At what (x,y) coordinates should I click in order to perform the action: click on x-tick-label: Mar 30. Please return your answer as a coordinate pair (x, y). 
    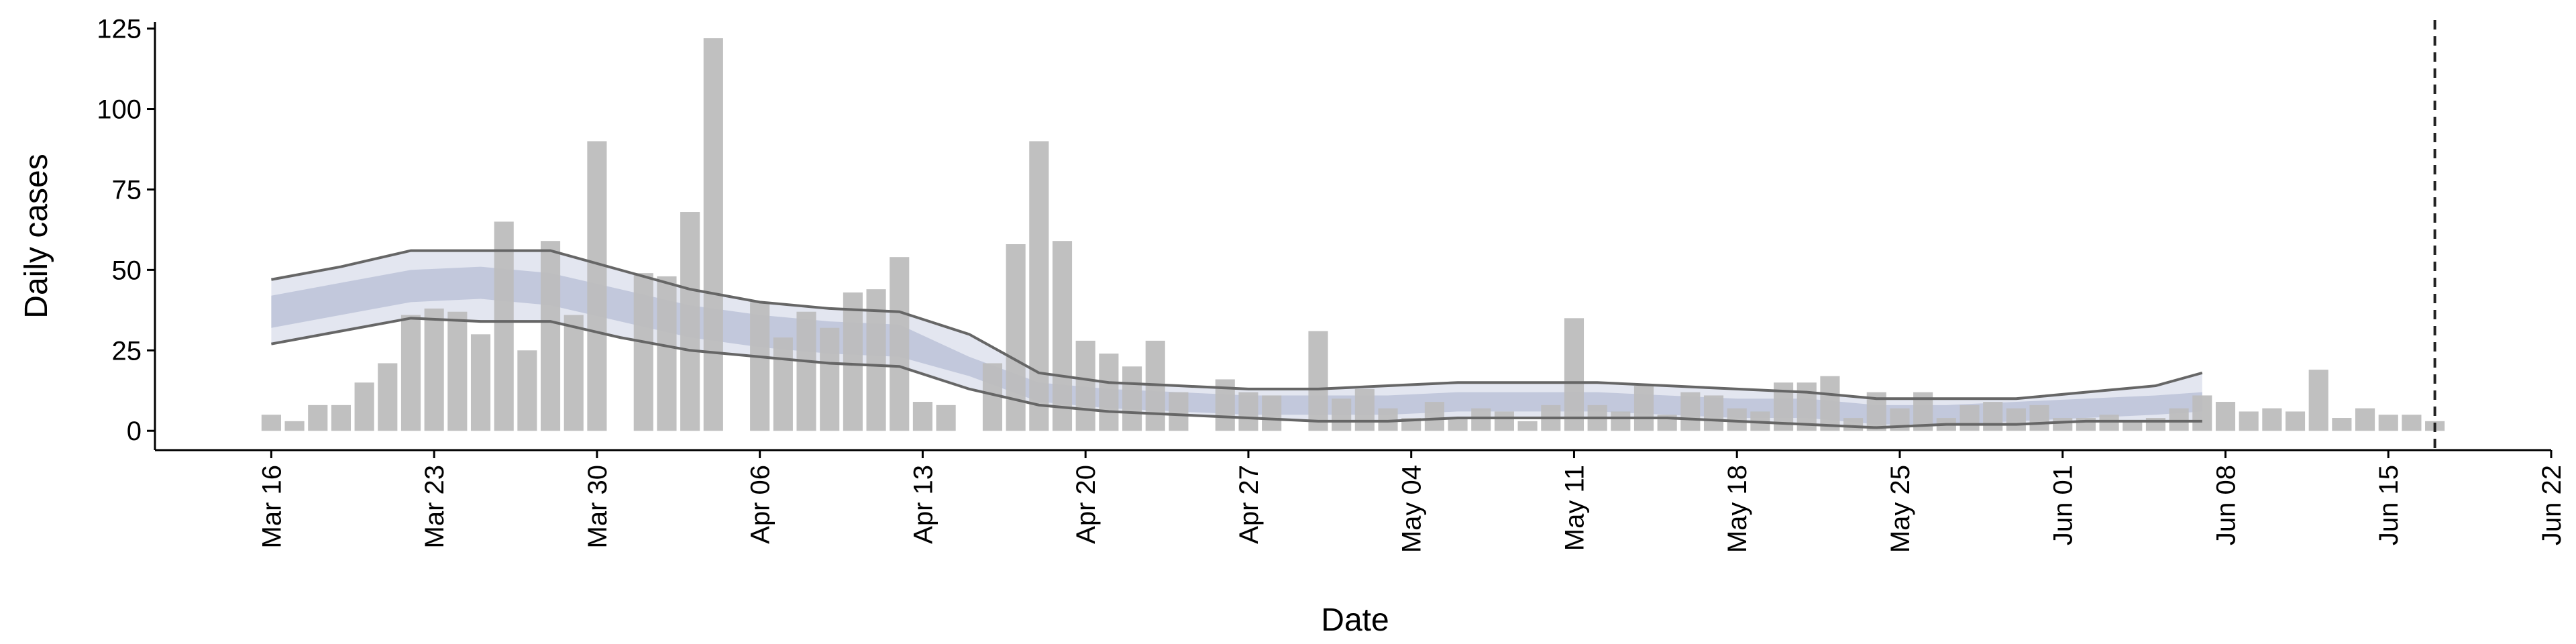
    Looking at the image, I should click on (597, 507).